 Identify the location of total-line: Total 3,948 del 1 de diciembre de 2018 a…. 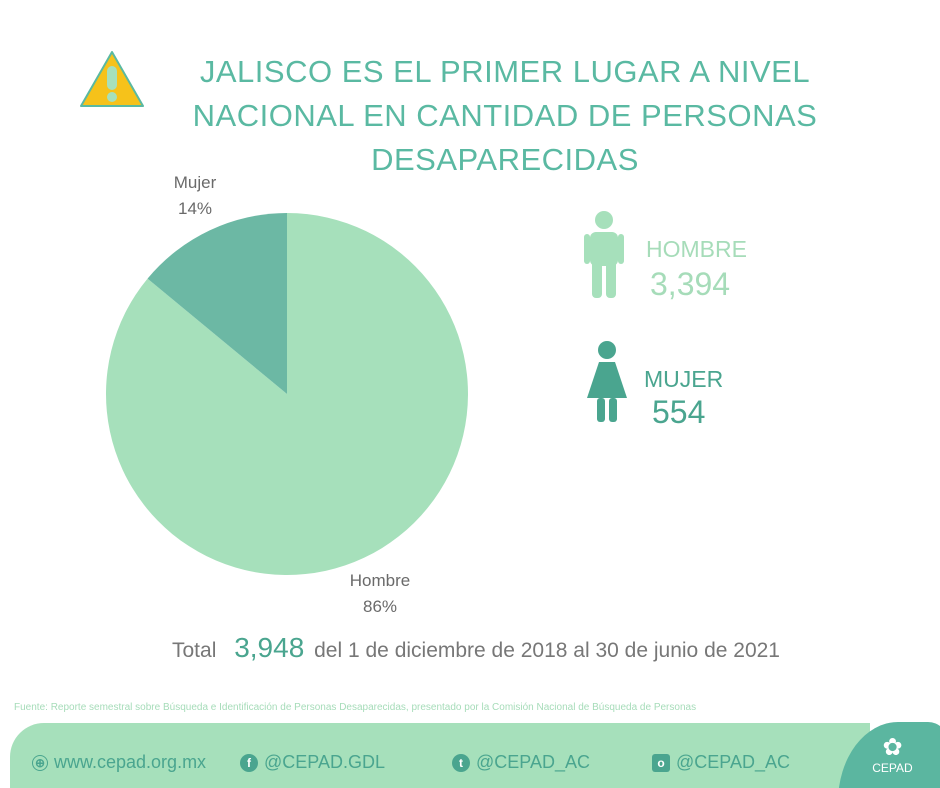
(476, 648).